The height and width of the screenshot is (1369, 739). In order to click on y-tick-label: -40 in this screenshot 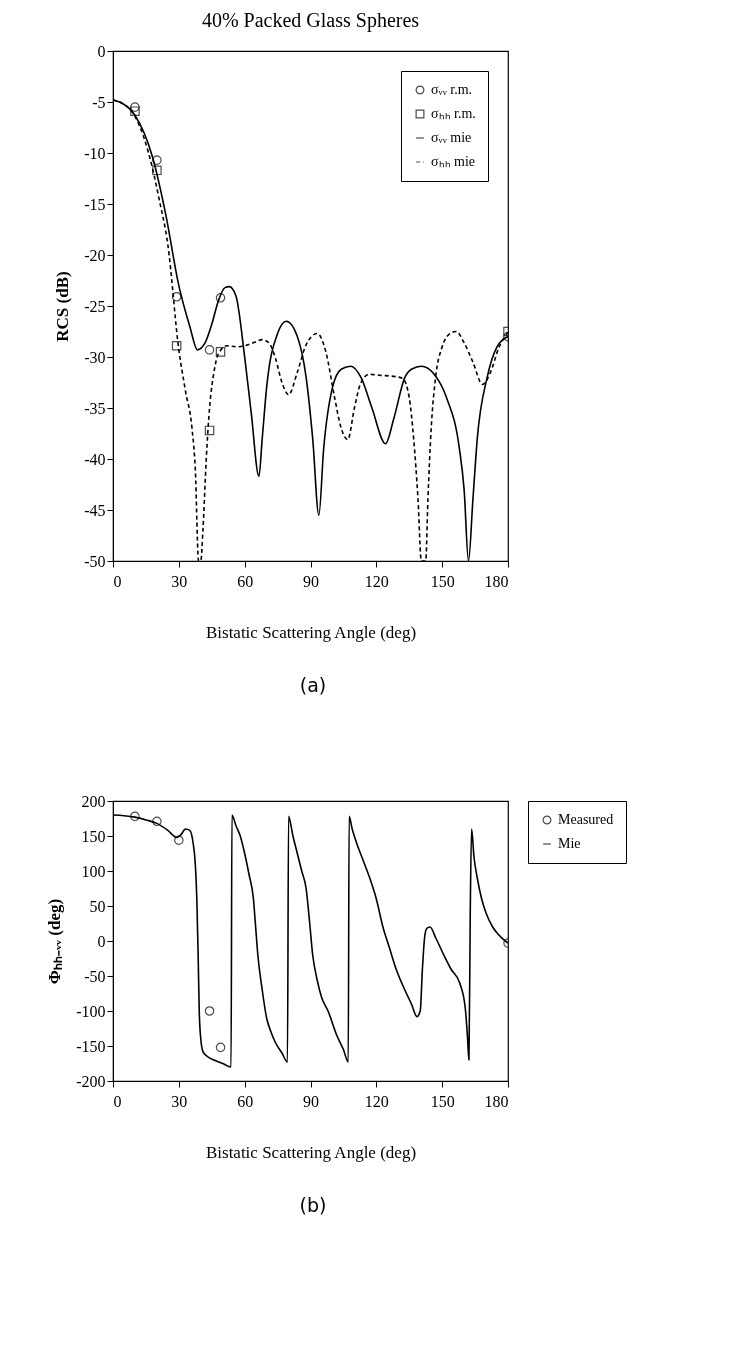, I will do `click(95, 459)`.